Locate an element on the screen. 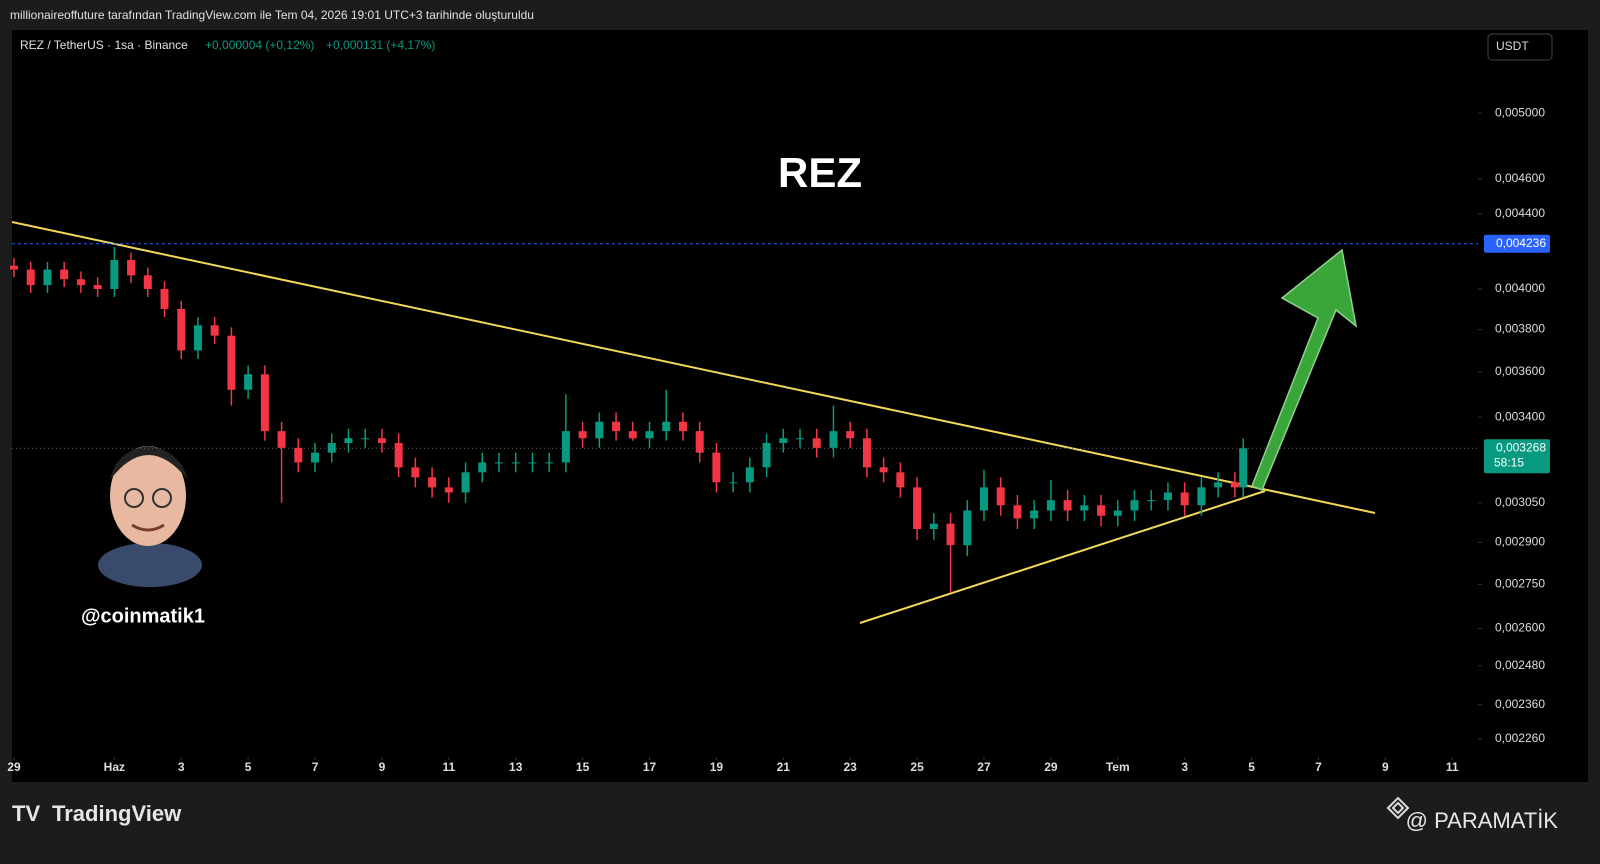 The width and height of the screenshot is (1600, 864). brand: TradingView is located at coordinates (117, 813).